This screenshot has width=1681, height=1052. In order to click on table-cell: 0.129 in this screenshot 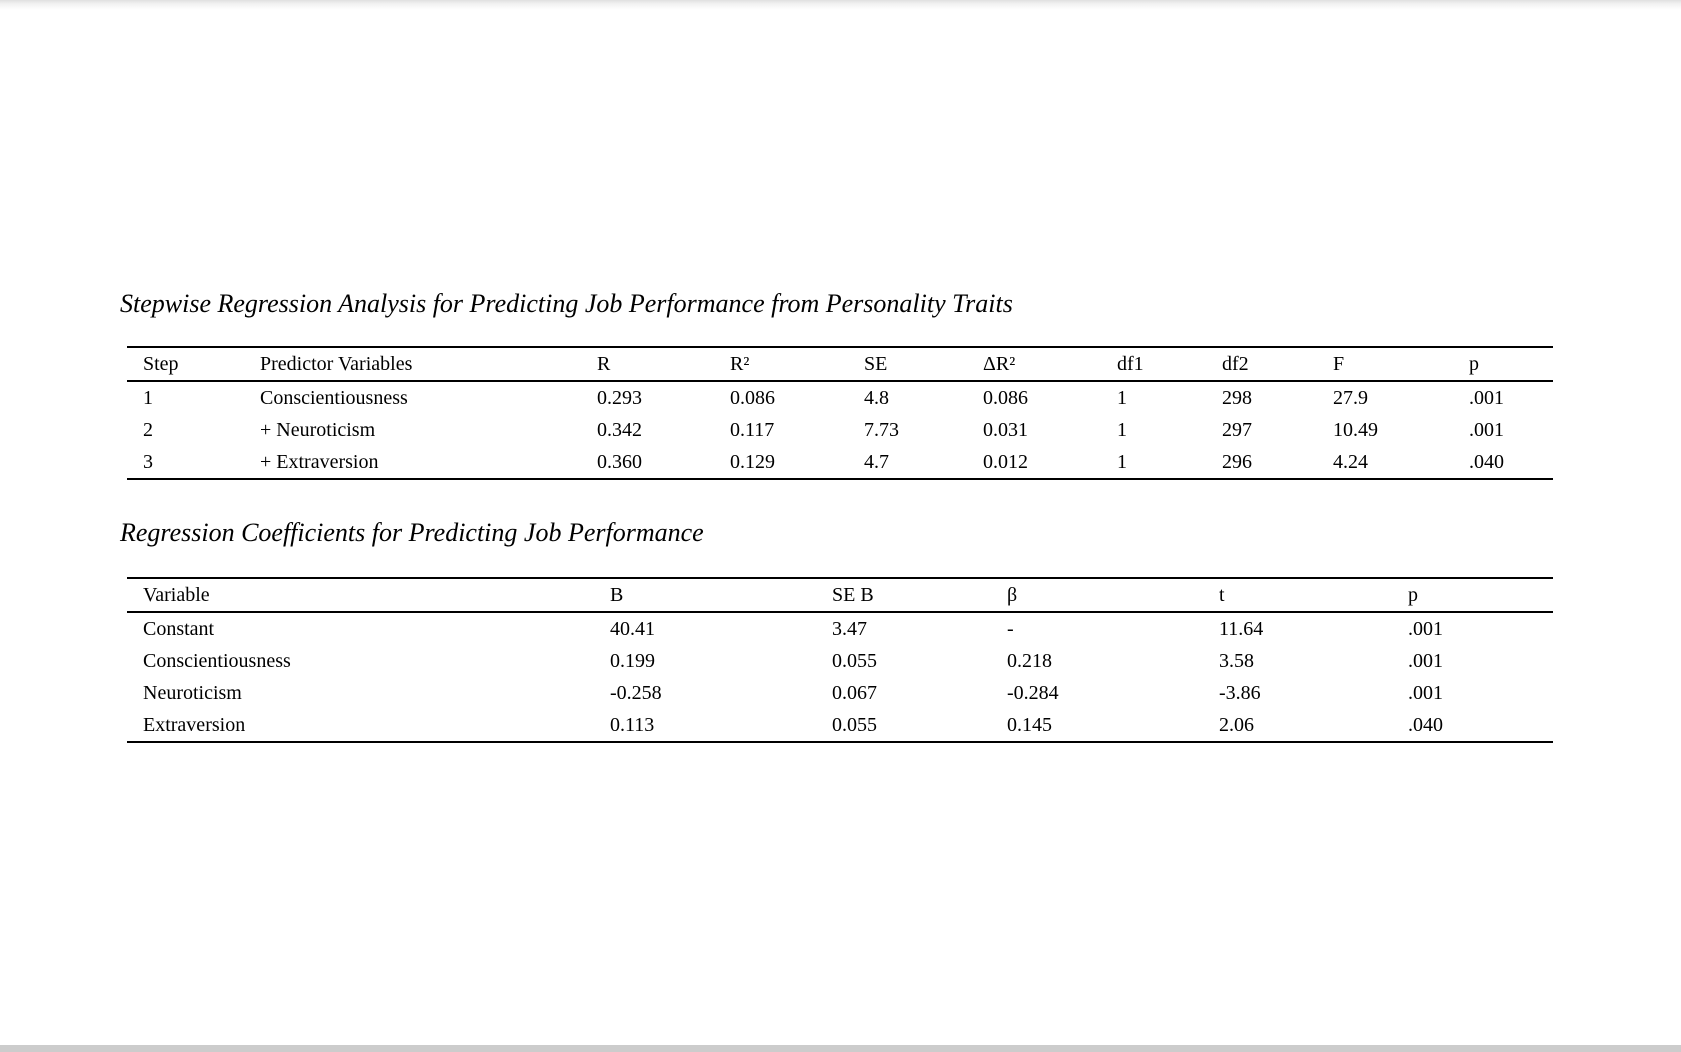, I will do `click(752, 461)`.